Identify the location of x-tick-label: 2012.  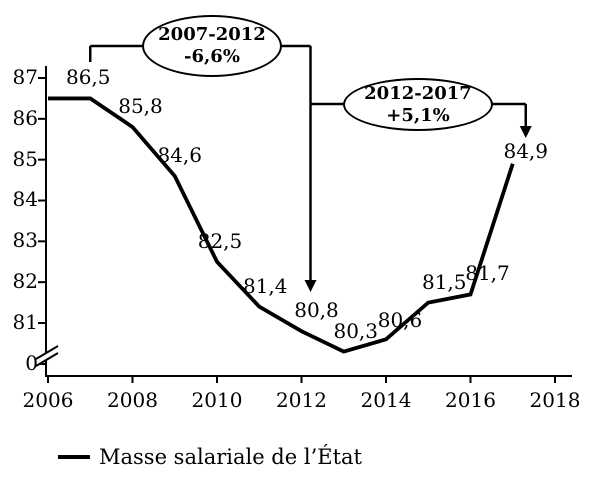
(301, 400).